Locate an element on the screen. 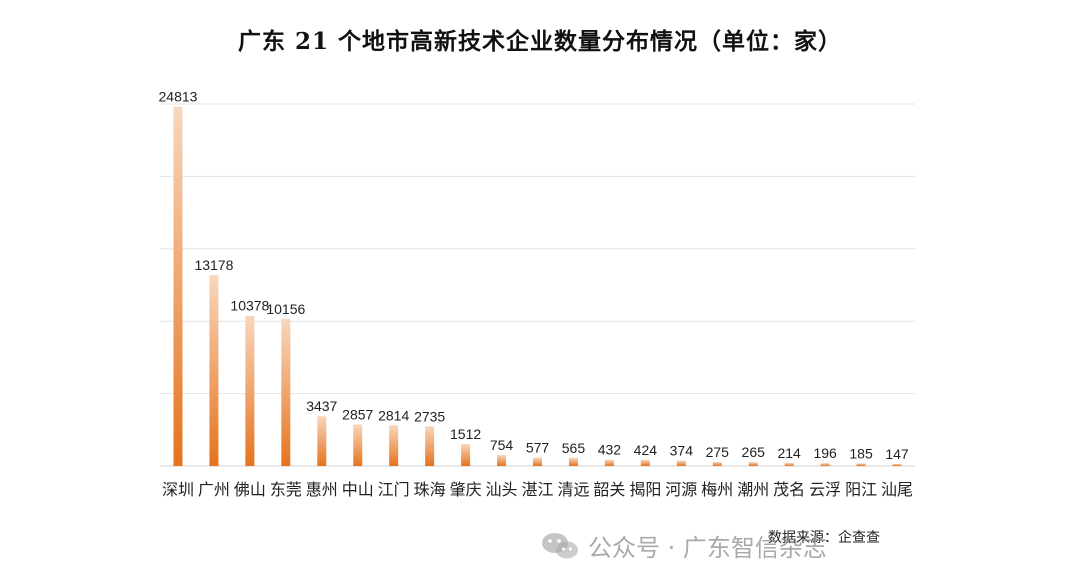 The width and height of the screenshot is (1080, 588). category-label: 茂名 is located at coordinates (789, 489).